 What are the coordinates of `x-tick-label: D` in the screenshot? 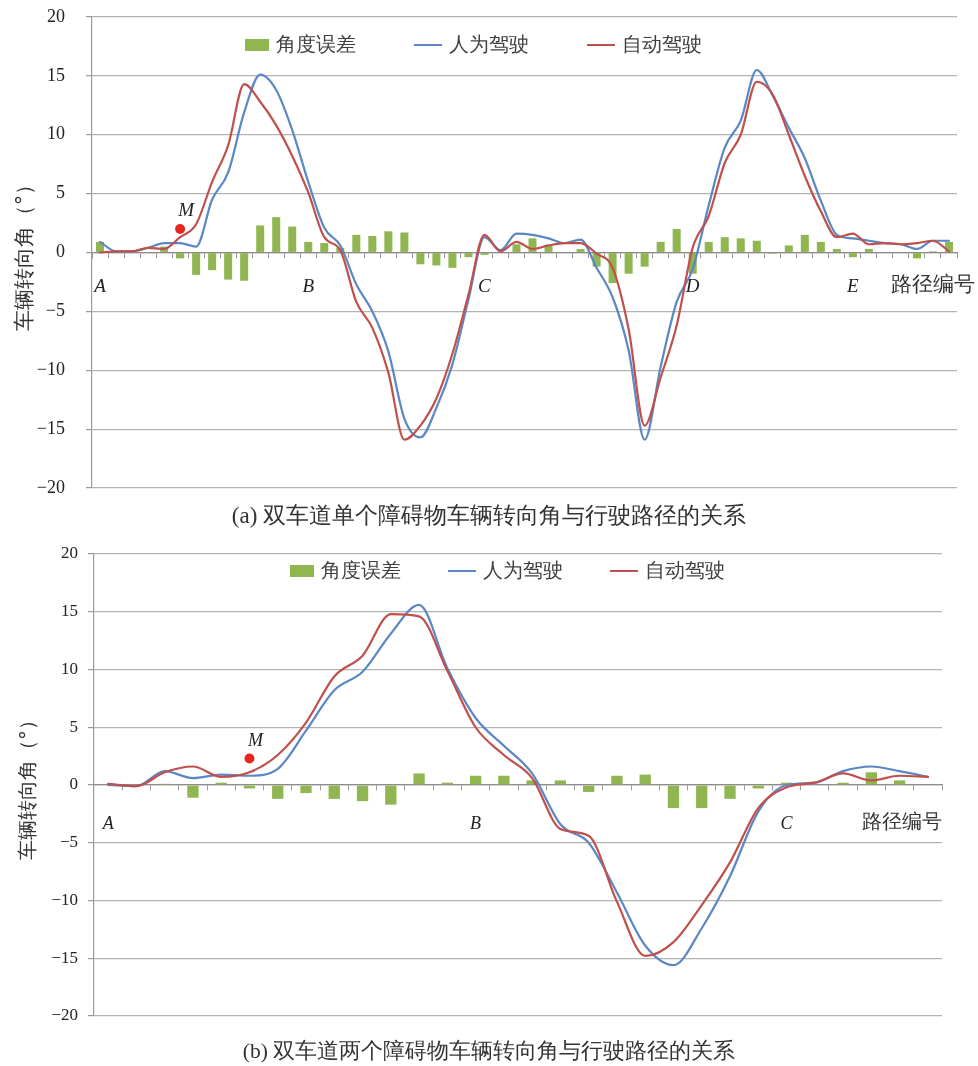 It's located at (692, 285).